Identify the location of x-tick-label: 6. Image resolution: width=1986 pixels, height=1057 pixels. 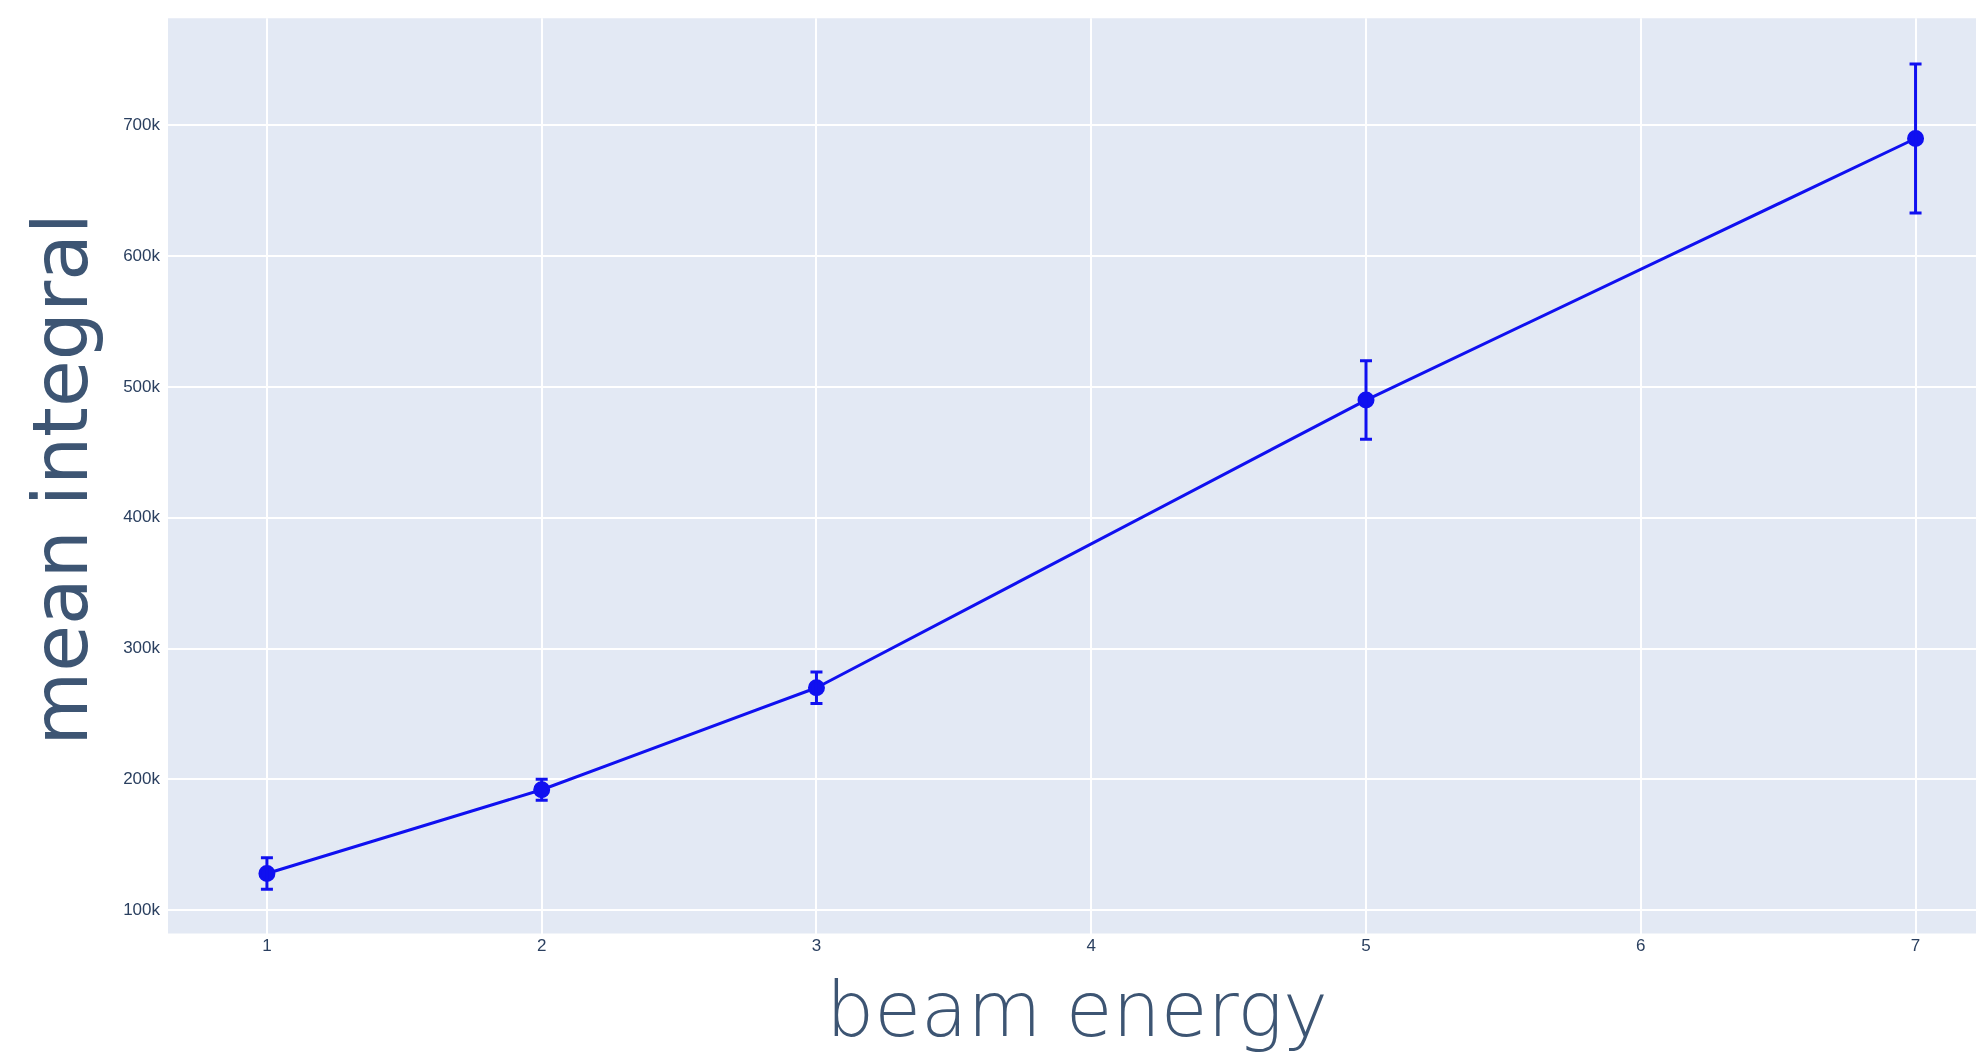
(1641, 946).